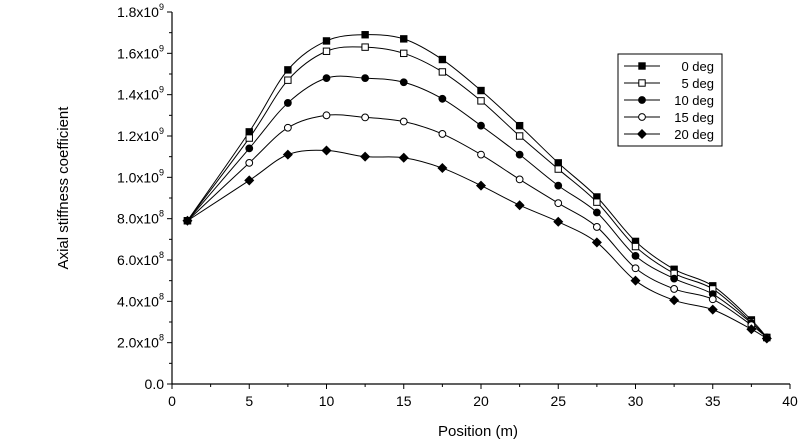 This screenshot has height=442, width=800. Describe the element at coordinates (669, 117) in the screenshot. I see `legend-item: 15 deg` at that location.